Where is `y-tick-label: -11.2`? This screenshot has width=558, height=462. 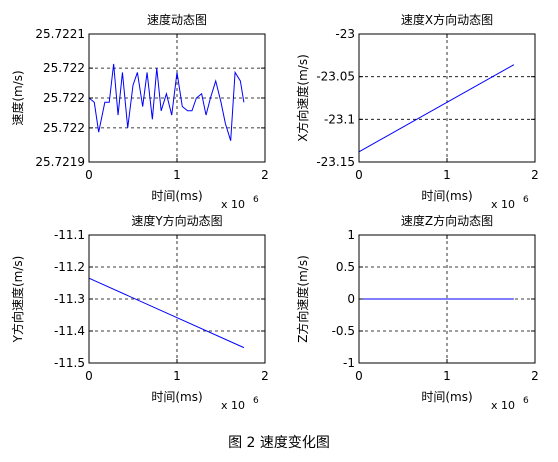 y-tick-label: -11.2 is located at coordinates (69, 267).